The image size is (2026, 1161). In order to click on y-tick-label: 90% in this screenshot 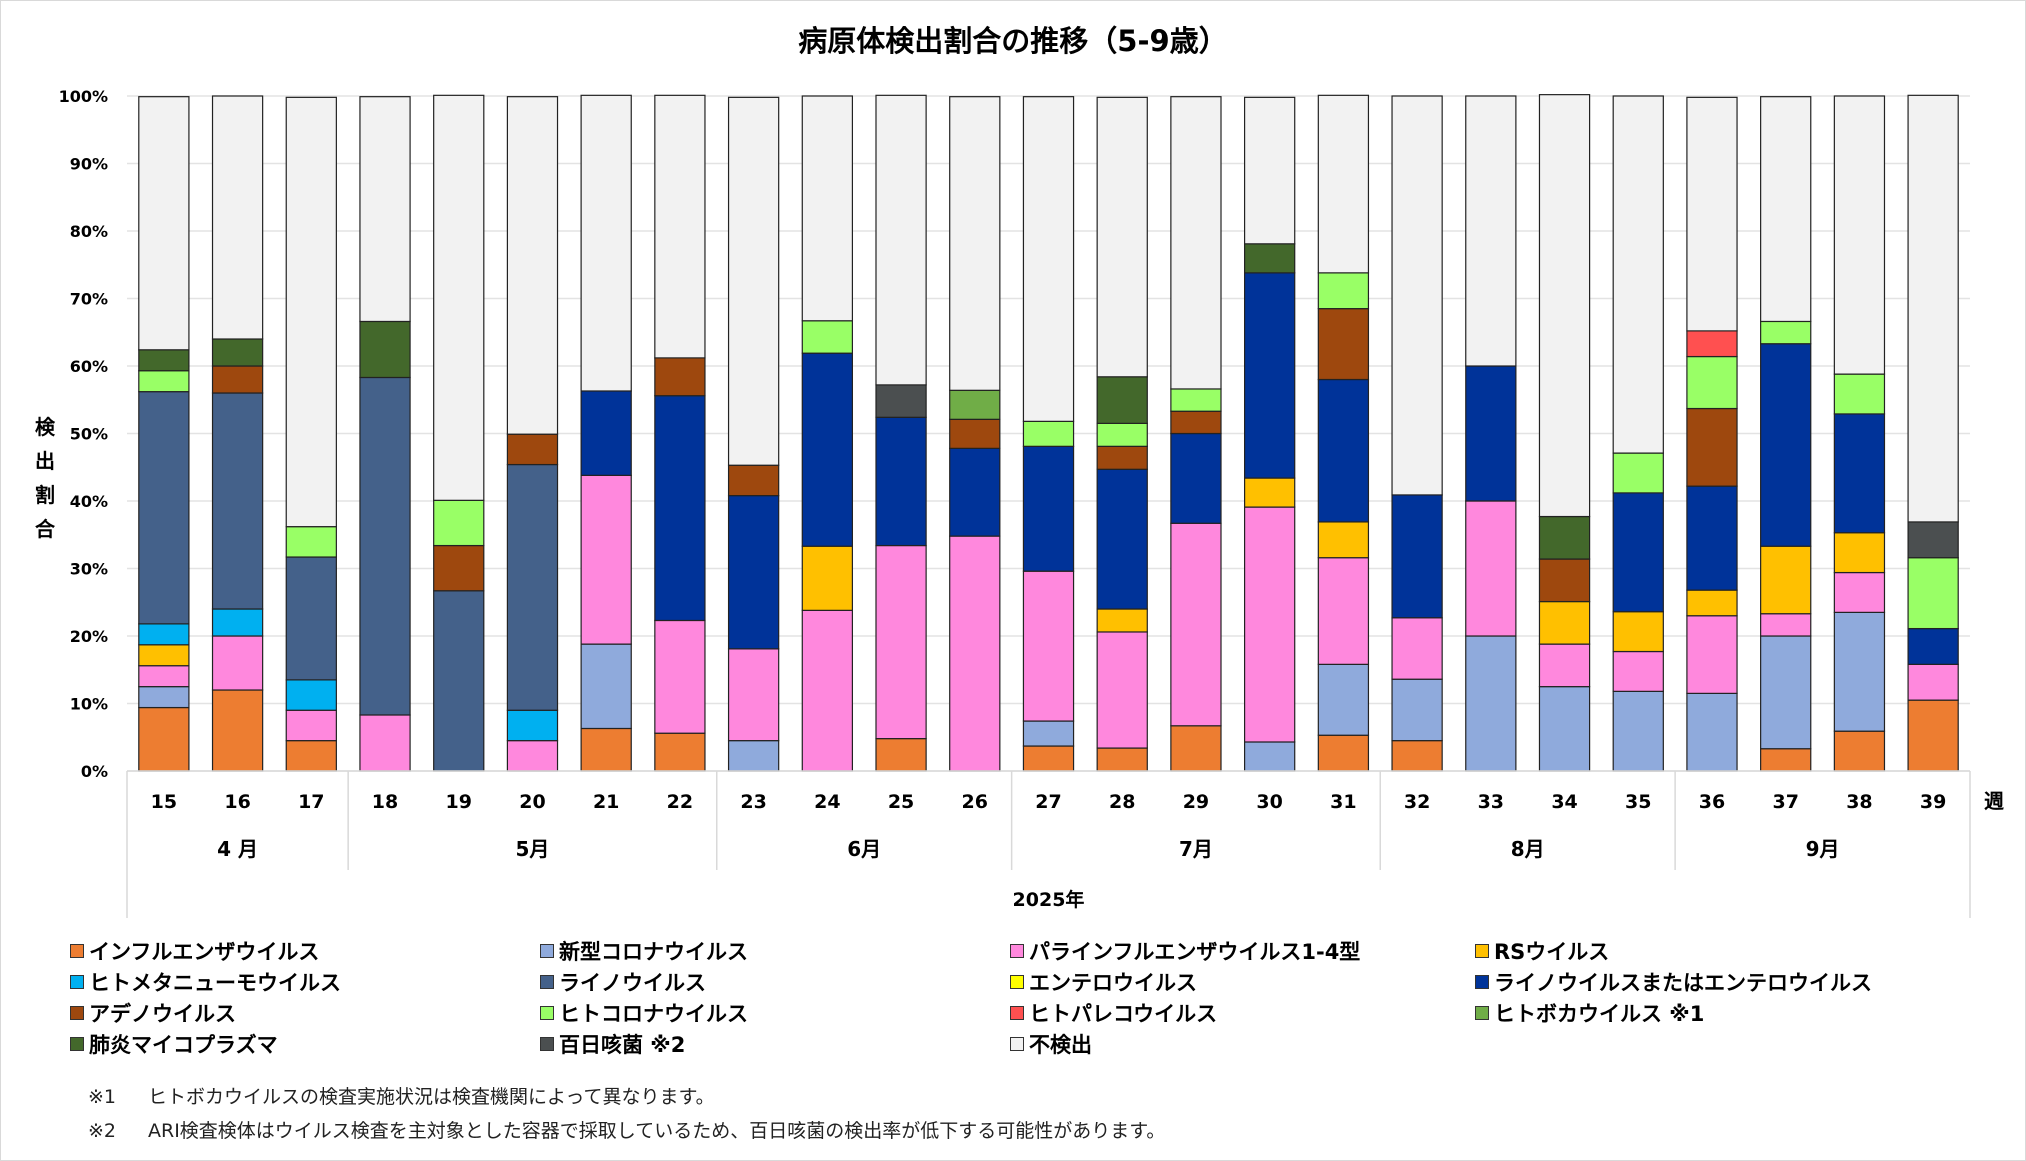, I will do `click(89, 164)`.